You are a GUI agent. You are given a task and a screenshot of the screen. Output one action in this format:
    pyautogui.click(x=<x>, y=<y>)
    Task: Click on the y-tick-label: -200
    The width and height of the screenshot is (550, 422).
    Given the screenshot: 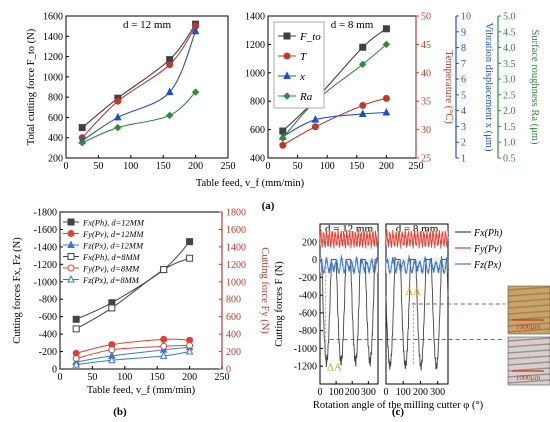 What is the action you would take?
    pyautogui.click(x=308, y=278)
    